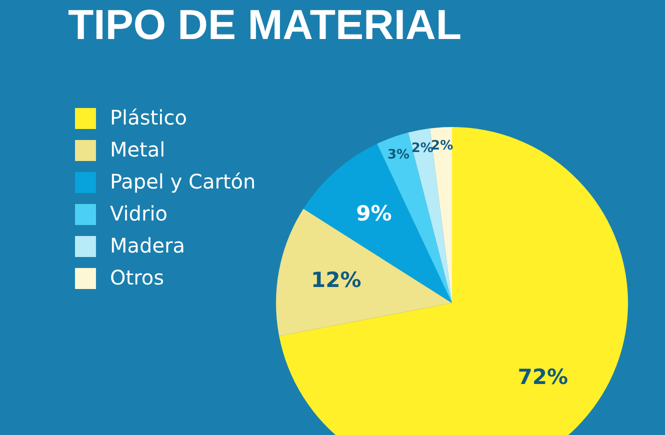  I want to click on data-label: 3%, so click(398, 154).